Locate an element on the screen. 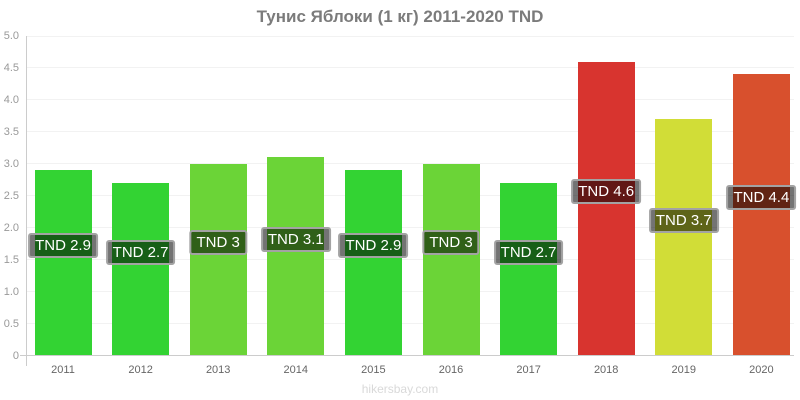  bar-2015 is located at coordinates (373, 263).